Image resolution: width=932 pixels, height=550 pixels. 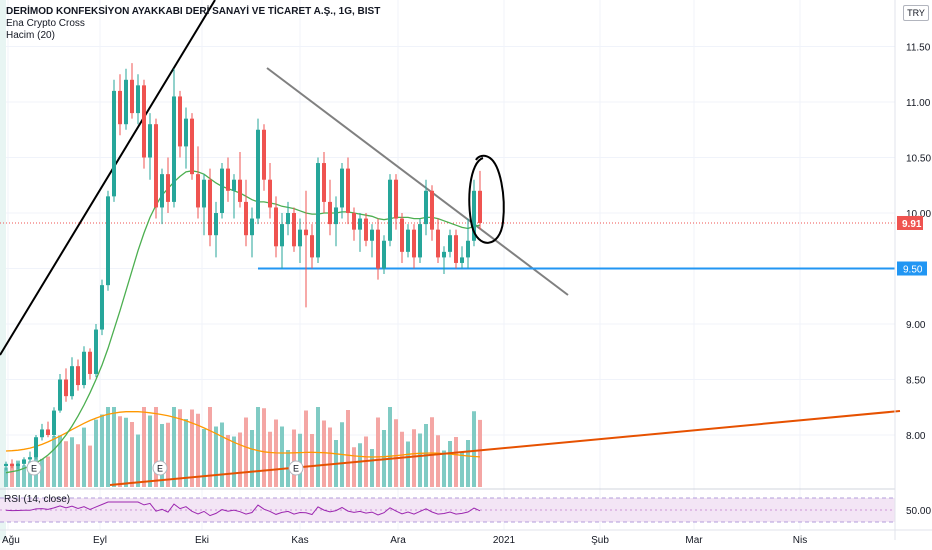 What do you see at coordinates (486, 199) in the screenshot?
I see `hand-drawn-circle` at bounding box center [486, 199].